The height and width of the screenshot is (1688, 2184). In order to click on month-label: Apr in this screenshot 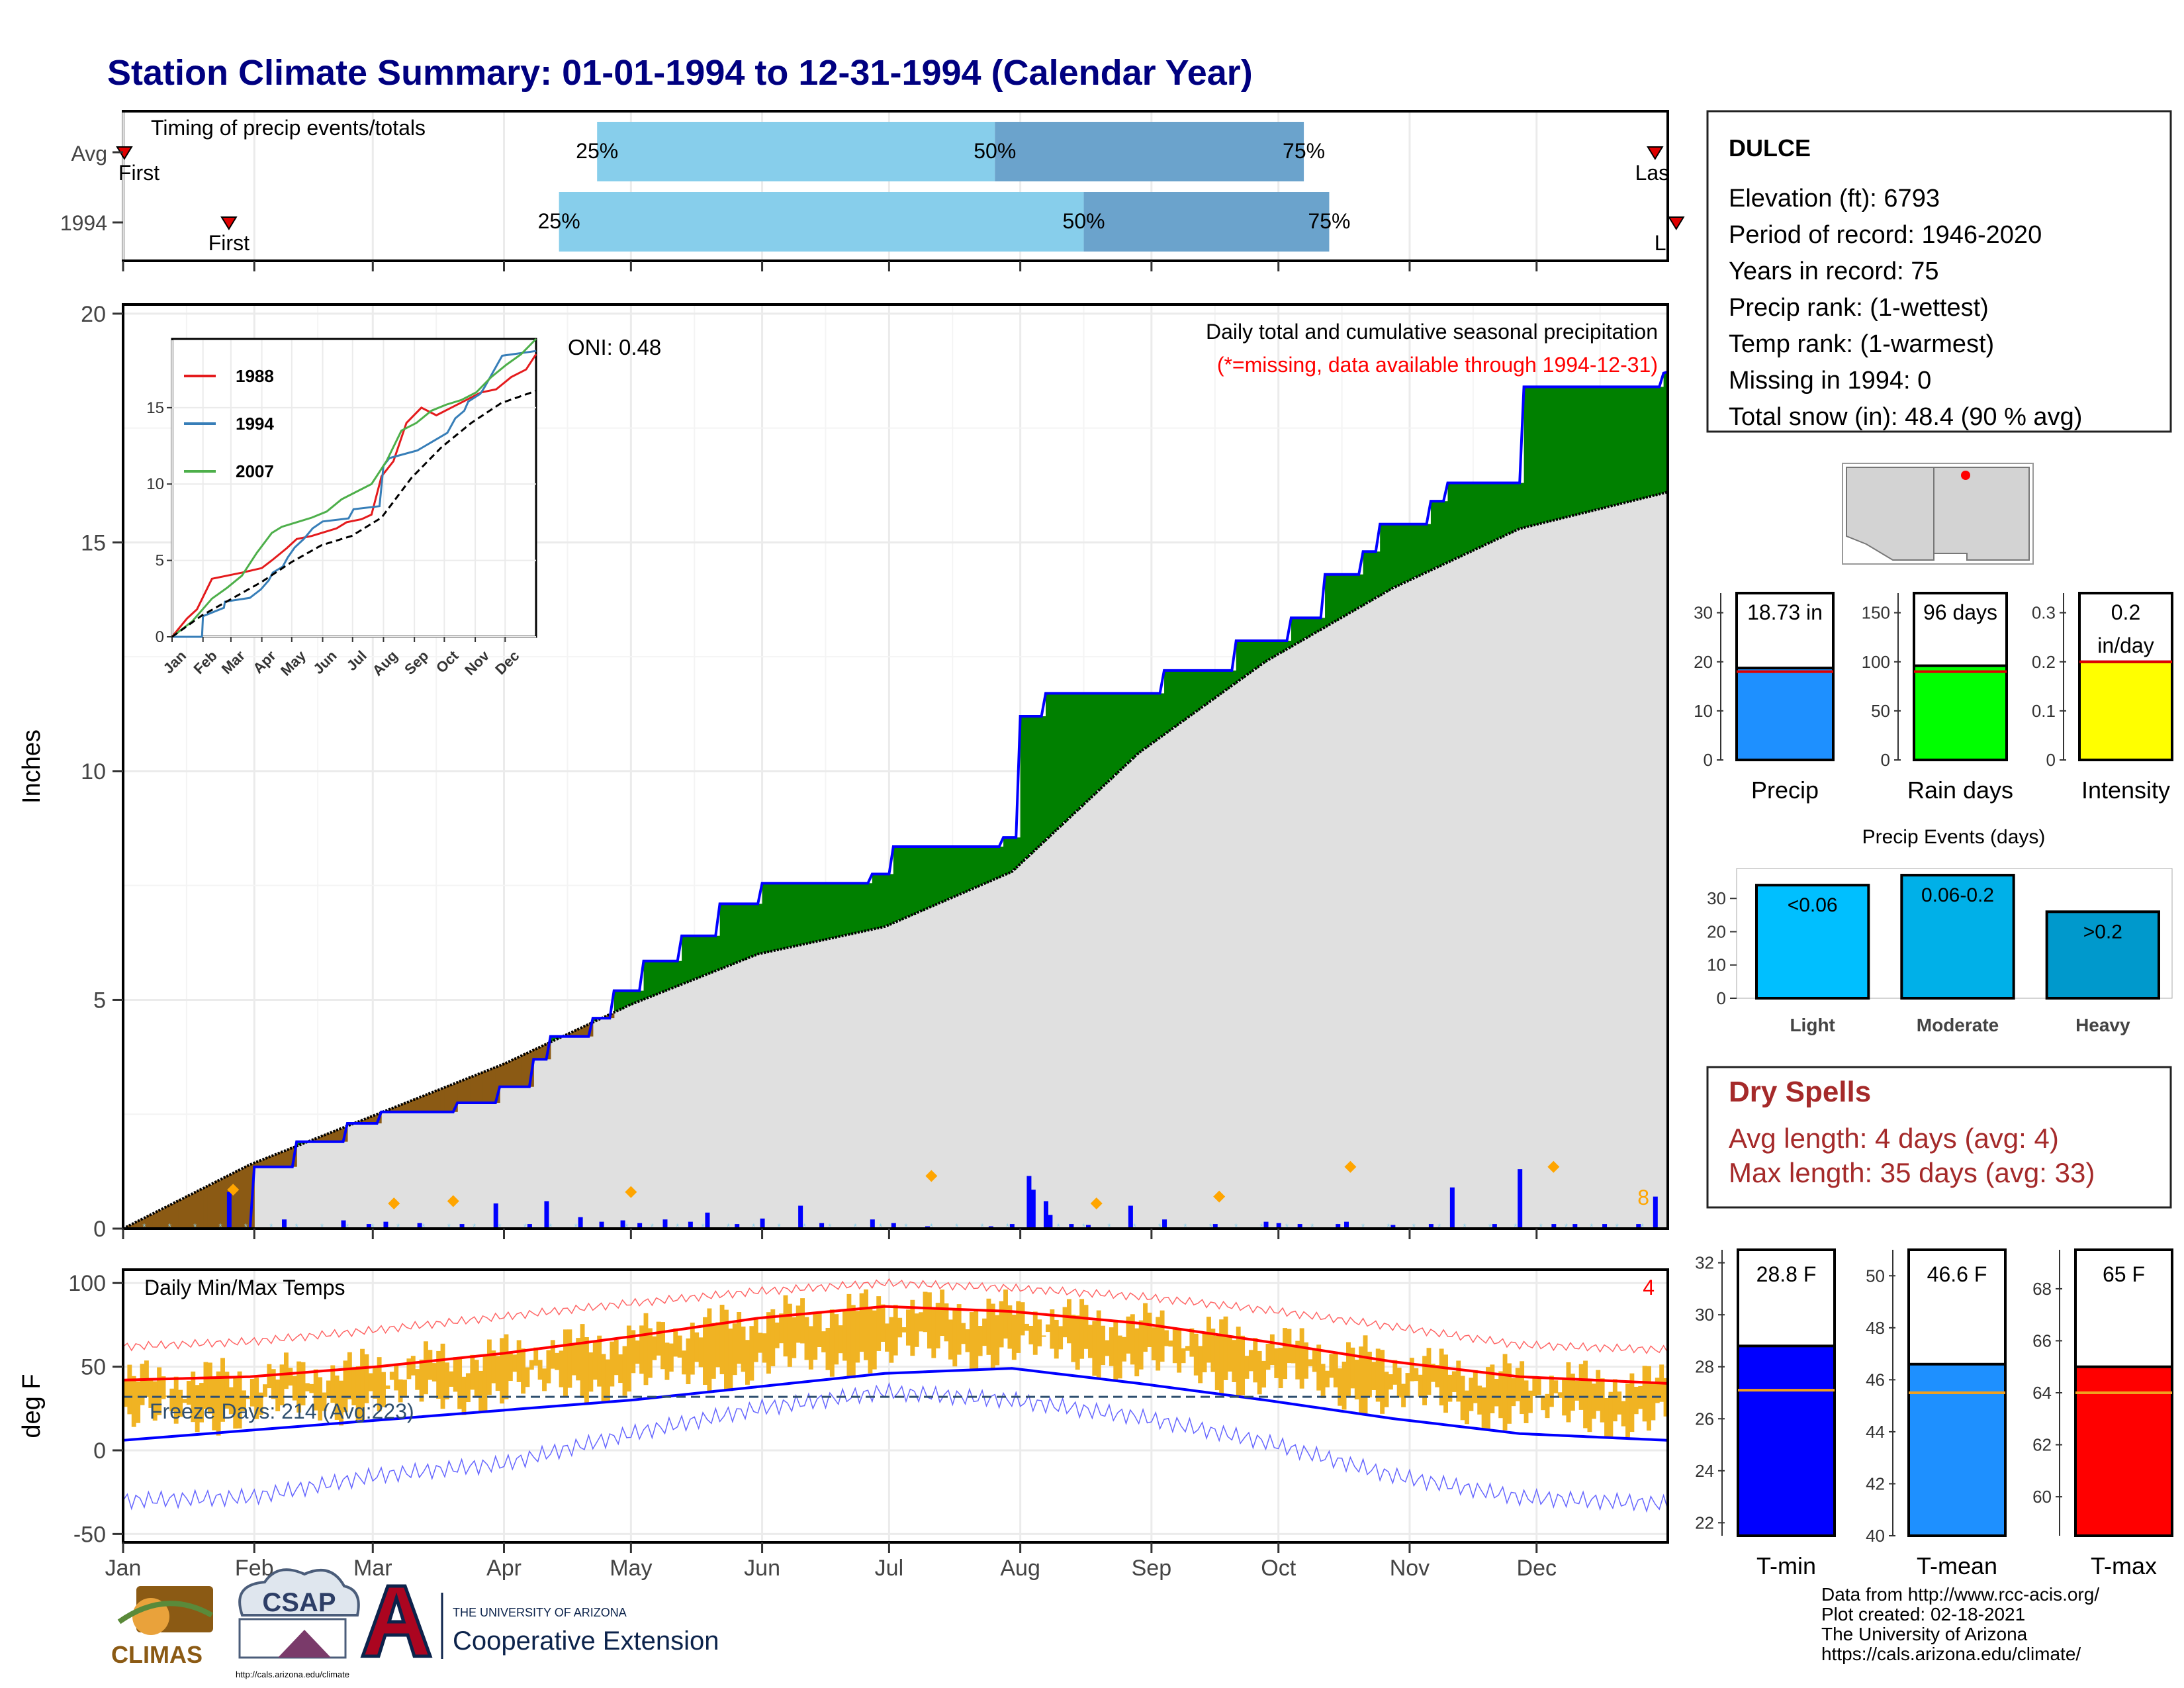, I will do `click(504, 1568)`.